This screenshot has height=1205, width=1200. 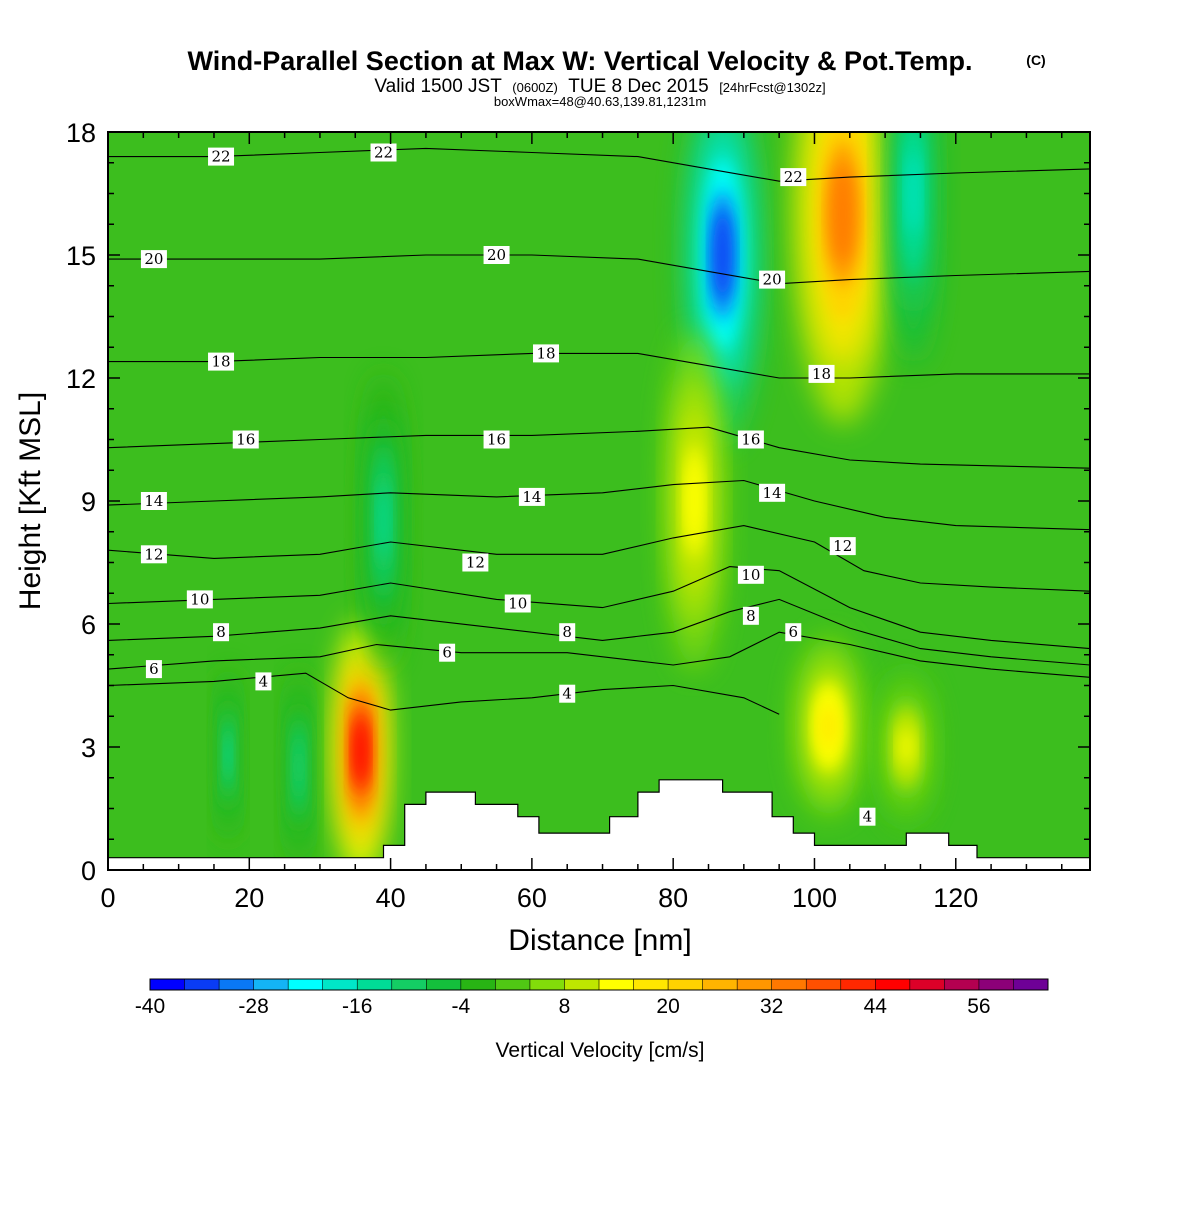 What do you see at coordinates (673, 898) in the screenshot?
I see `x-tick-label: 80` at bounding box center [673, 898].